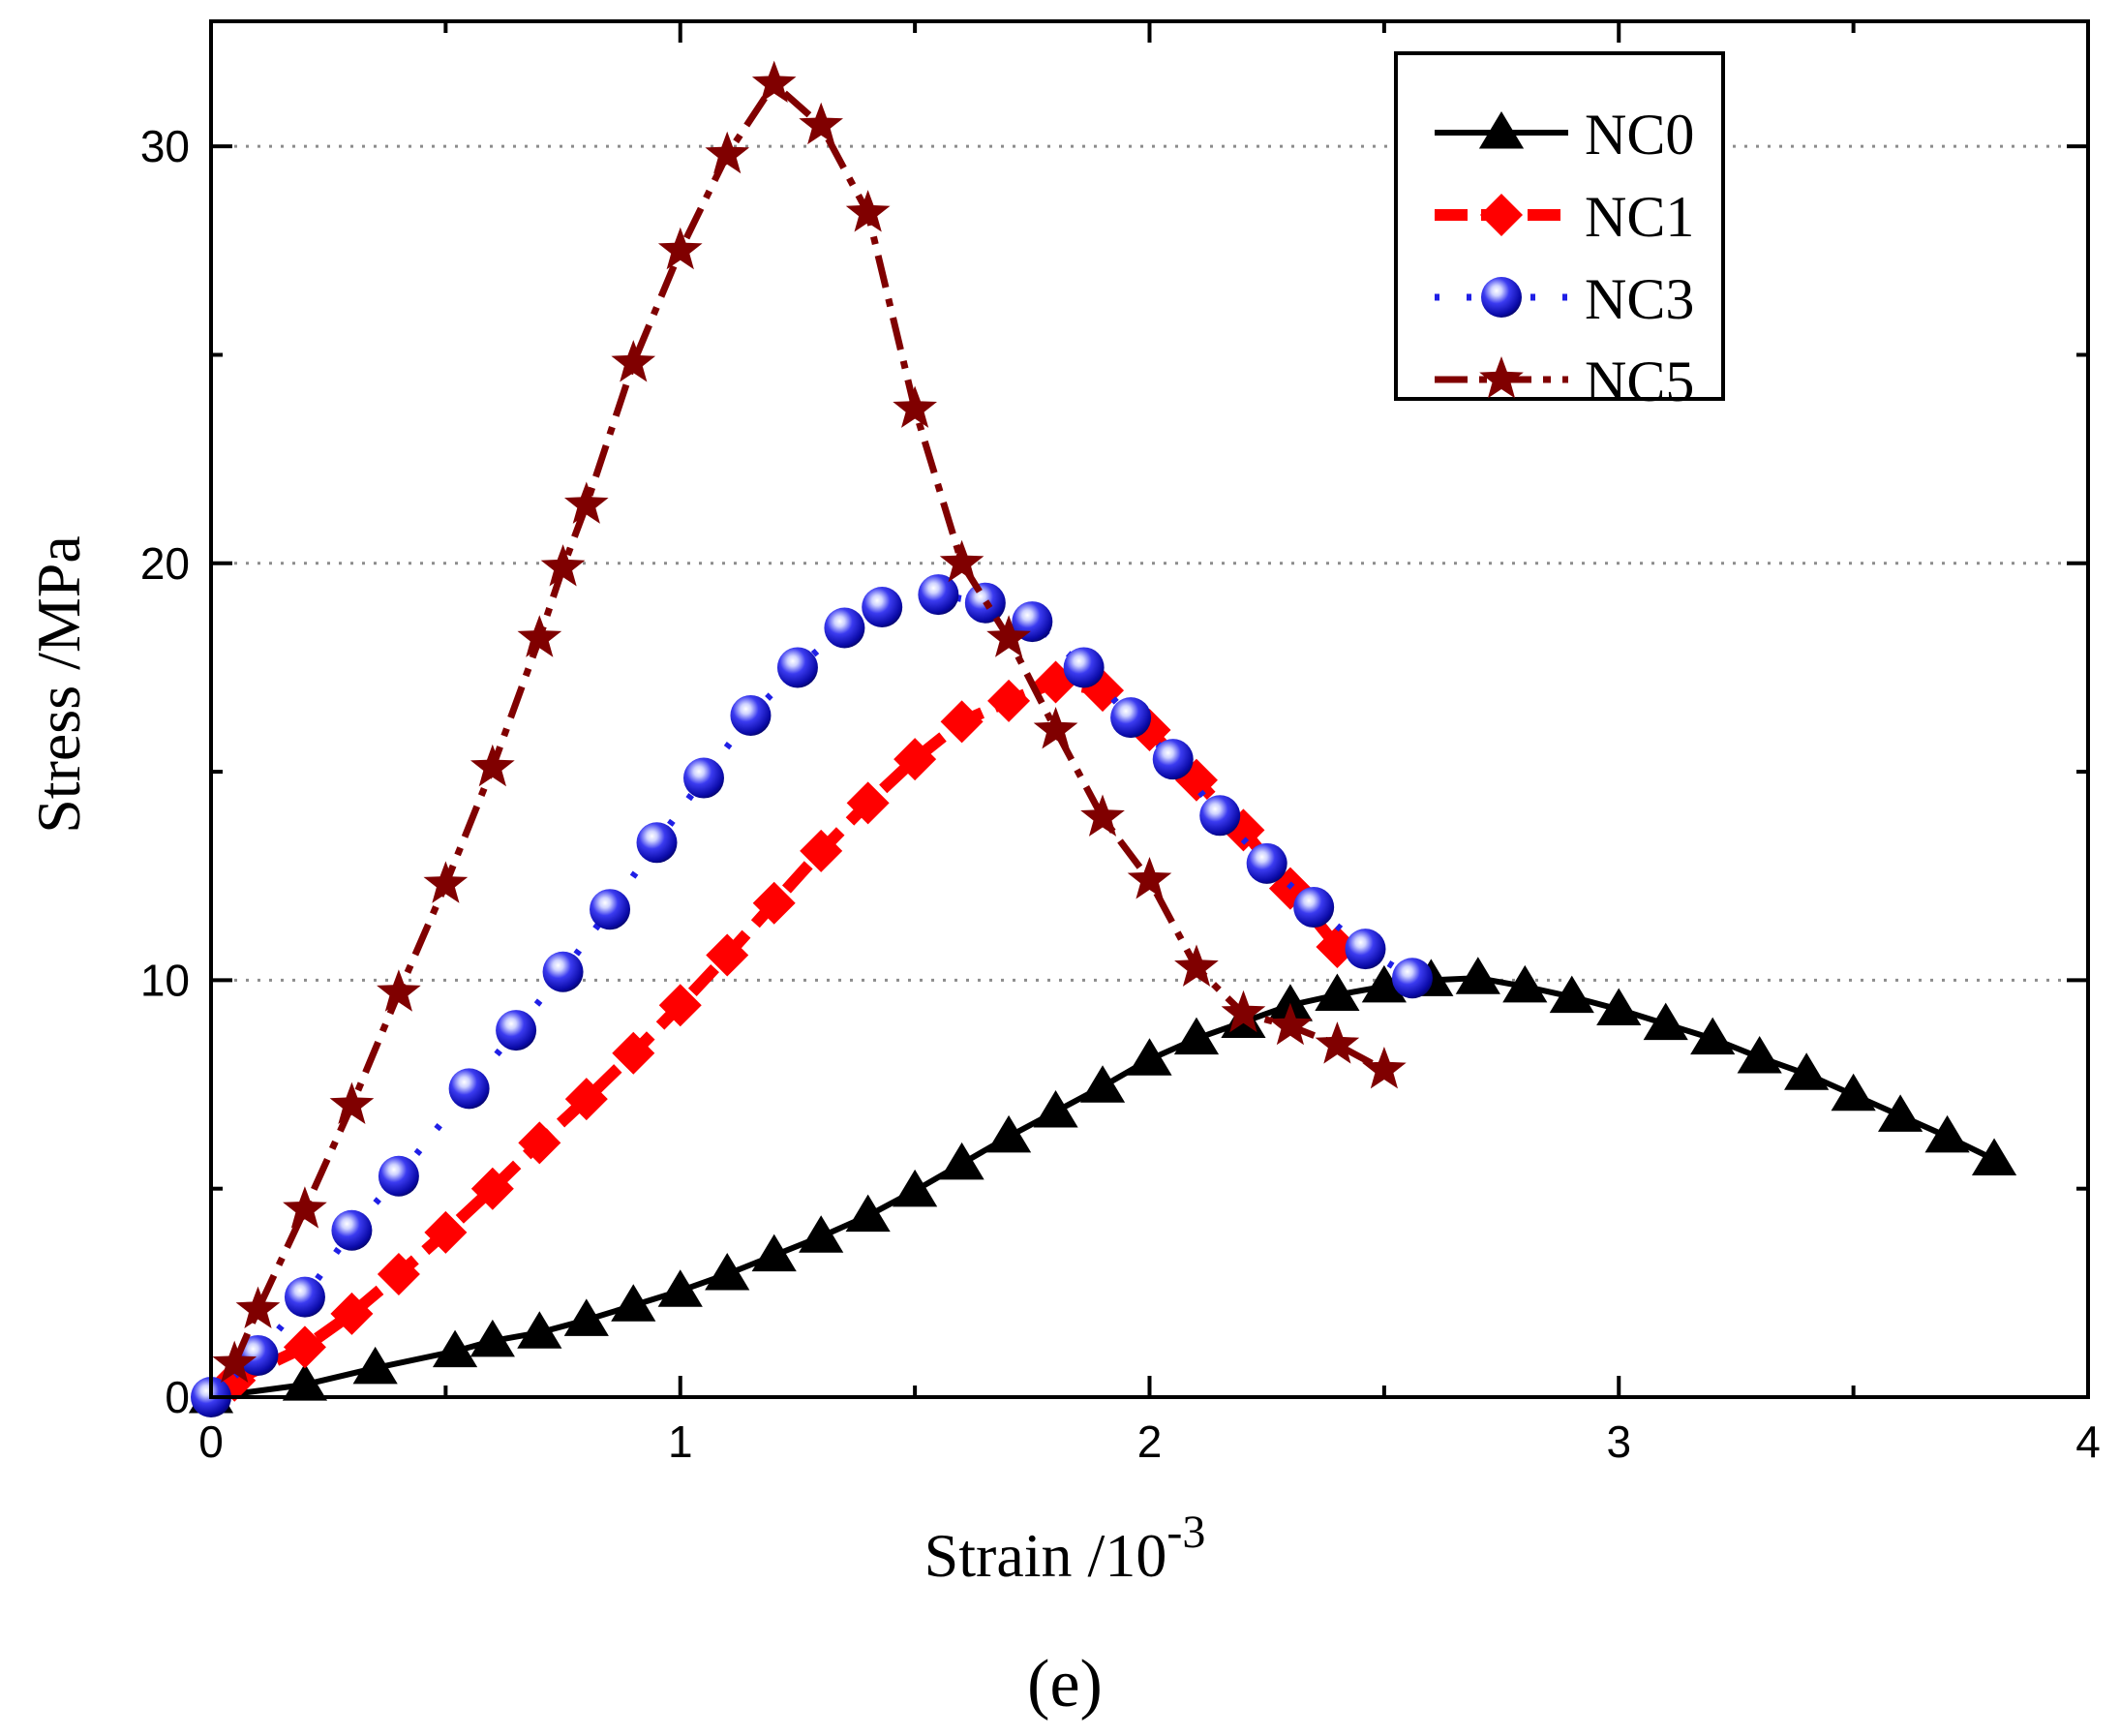  Describe the element at coordinates (165, 563) in the screenshot. I see `y-tick-label: 20` at that location.